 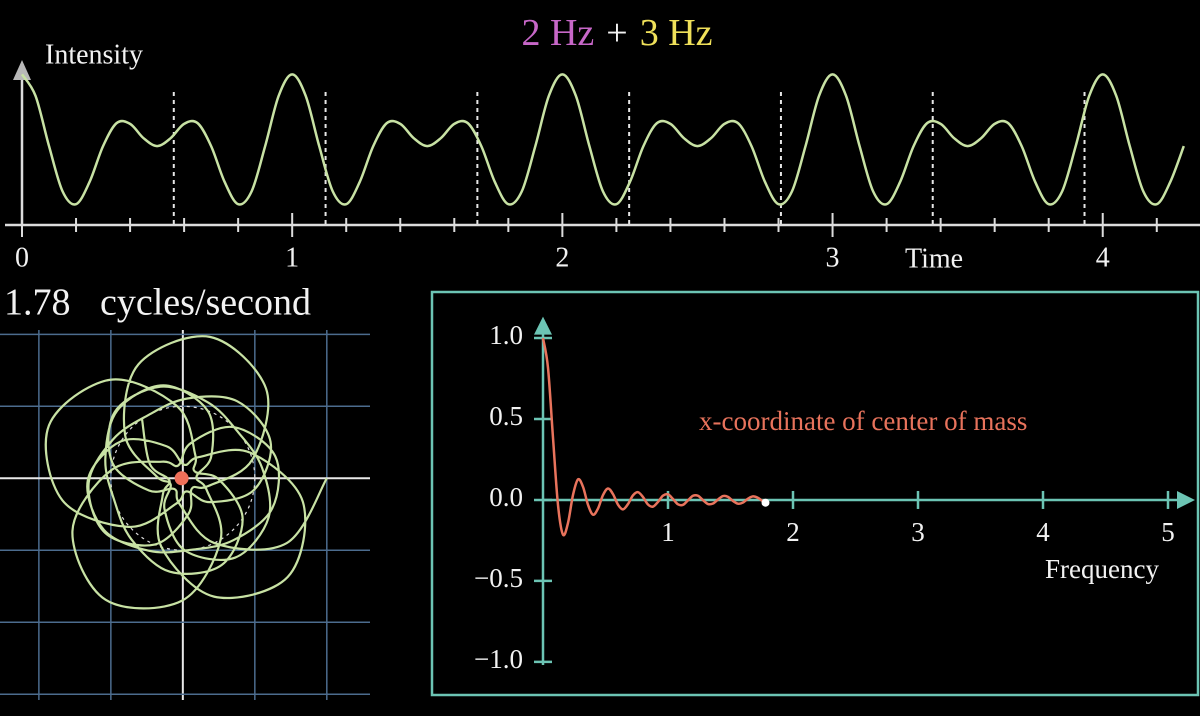 What do you see at coordinates (934, 258) in the screenshot?
I see `x-axis-label: Time` at bounding box center [934, 258].